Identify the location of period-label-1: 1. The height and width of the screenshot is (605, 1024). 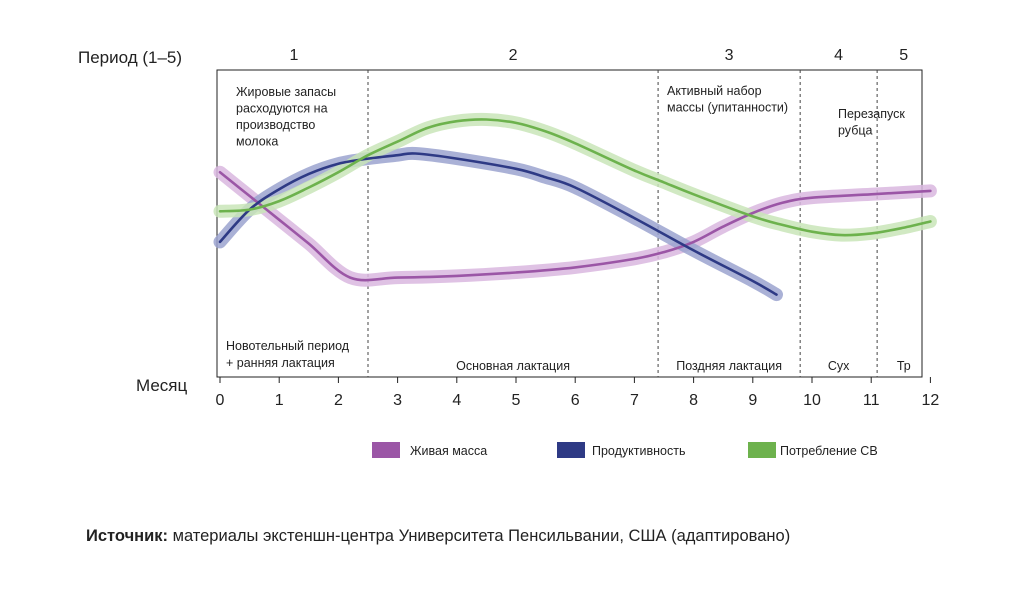
(294, 55).